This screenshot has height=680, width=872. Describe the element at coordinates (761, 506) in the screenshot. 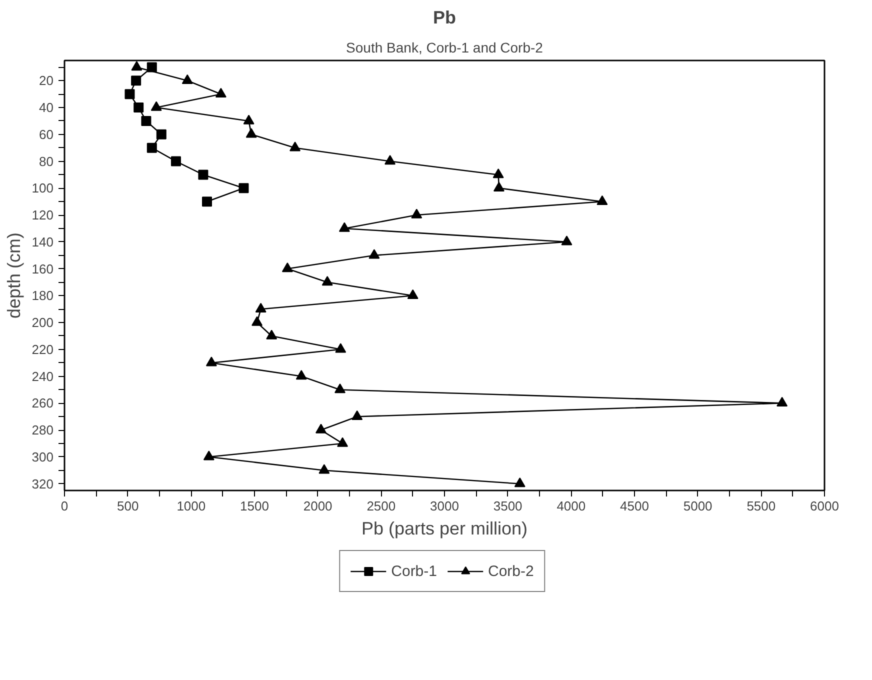

I see `x-tick-label: 5500` at that location.